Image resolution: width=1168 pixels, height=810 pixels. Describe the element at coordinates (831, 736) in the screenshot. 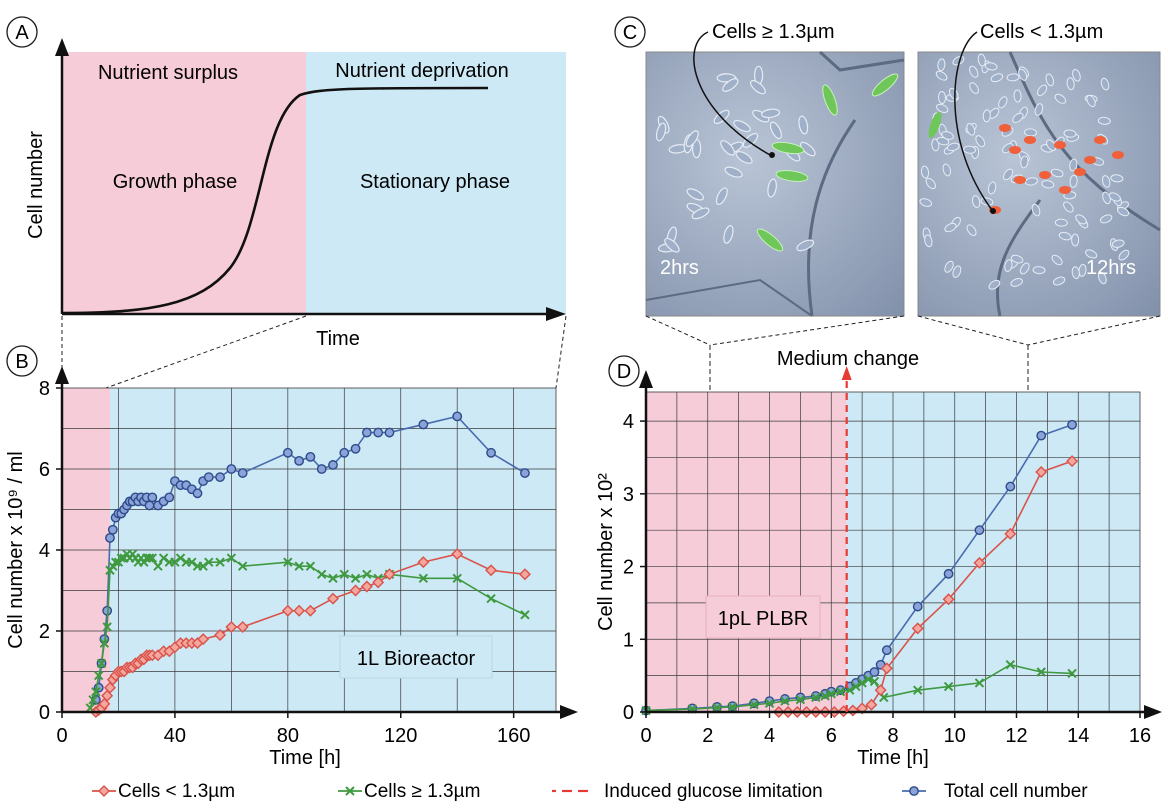

I see `x-tick-label: 6` at that location.